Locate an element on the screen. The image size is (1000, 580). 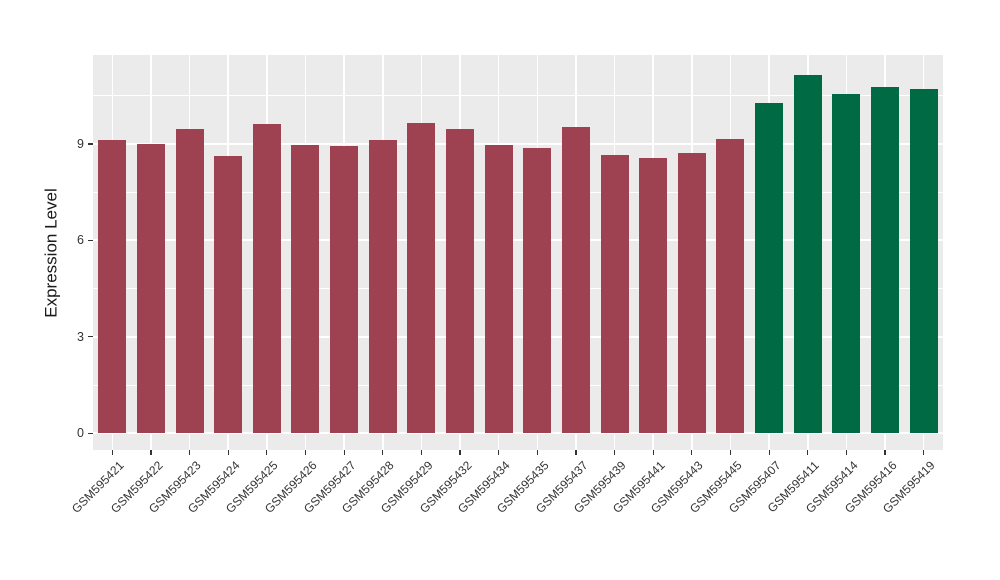
y-axis-title: Expression Level is located at coordinates (52, 252).